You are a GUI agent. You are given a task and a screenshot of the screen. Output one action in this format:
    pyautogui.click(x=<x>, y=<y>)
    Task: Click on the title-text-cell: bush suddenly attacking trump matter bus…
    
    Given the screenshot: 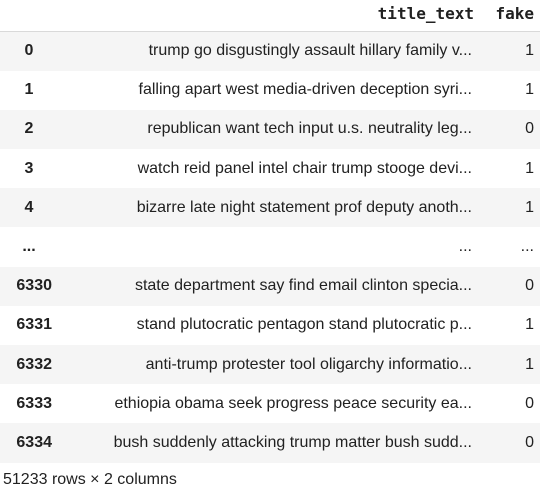 What is the action you would take?
    pyautogui.click(x=292, y=442)
    